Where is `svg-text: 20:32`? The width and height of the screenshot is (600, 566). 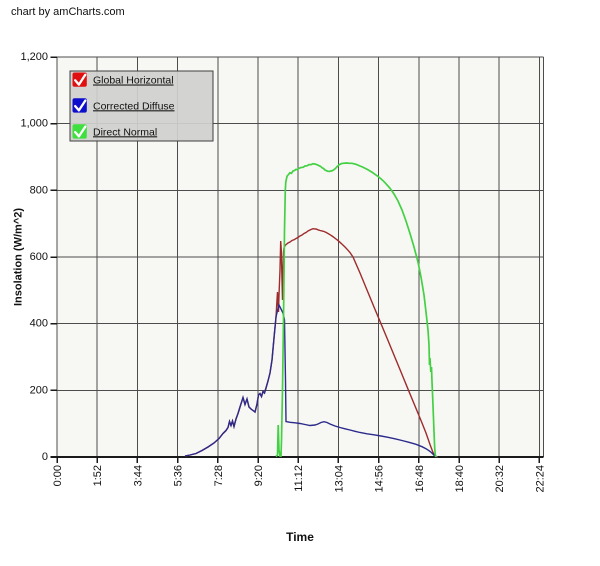 svg-text: 20:32 is located at coordinates (500, 479).